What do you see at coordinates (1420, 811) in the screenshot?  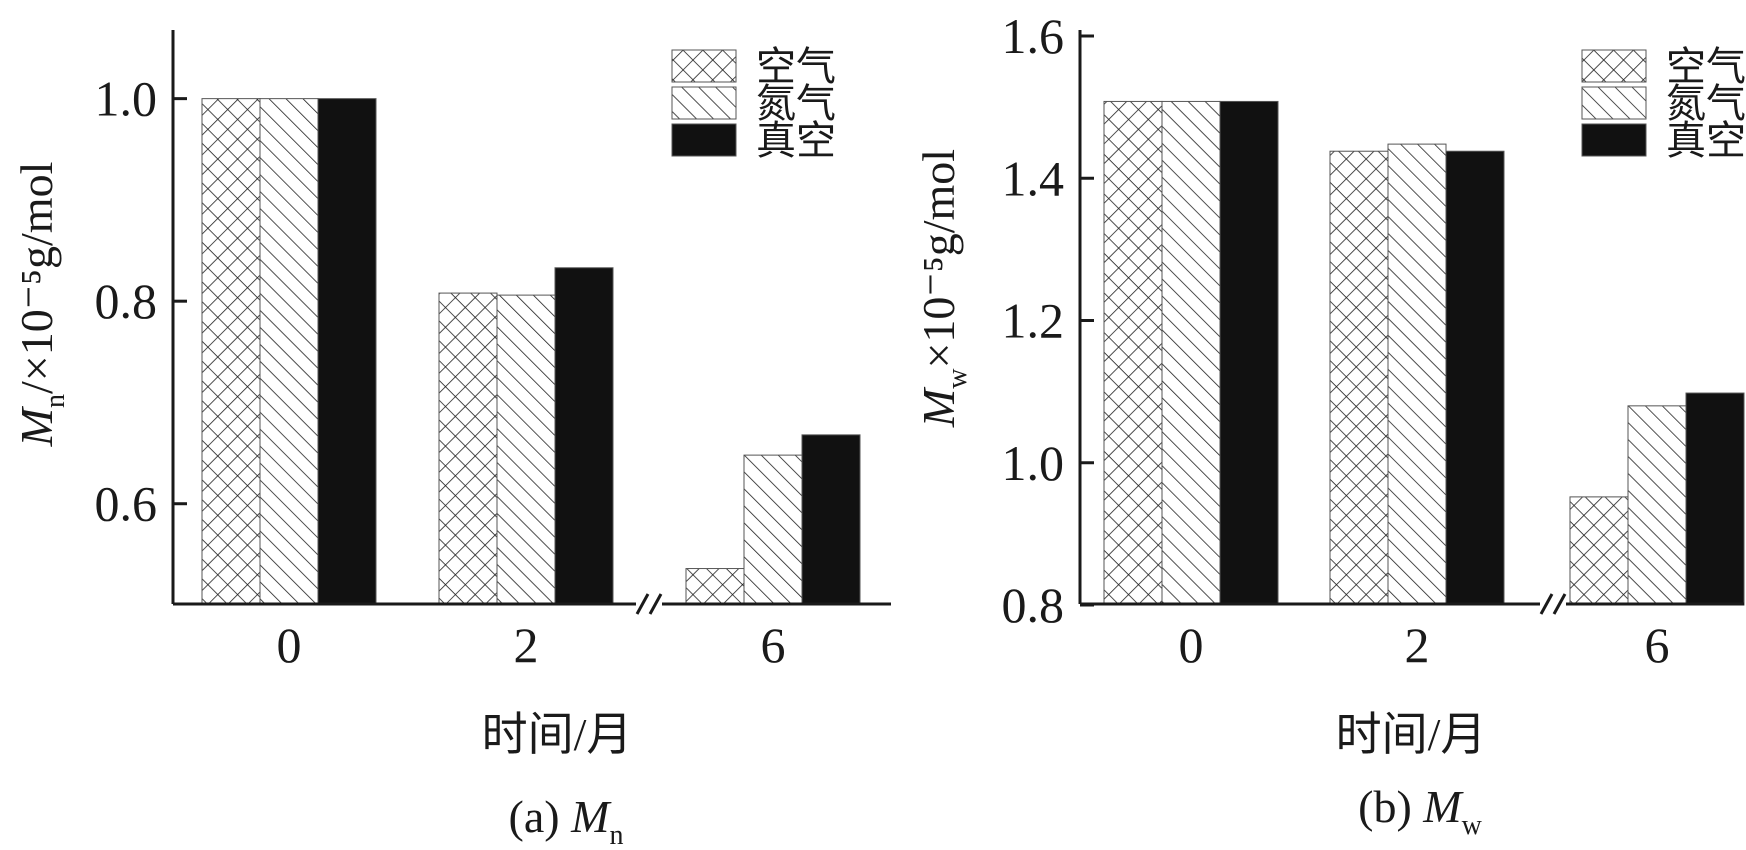 I see `panel-b-caption: (b) Mw` at bounding box center [1420, 811].